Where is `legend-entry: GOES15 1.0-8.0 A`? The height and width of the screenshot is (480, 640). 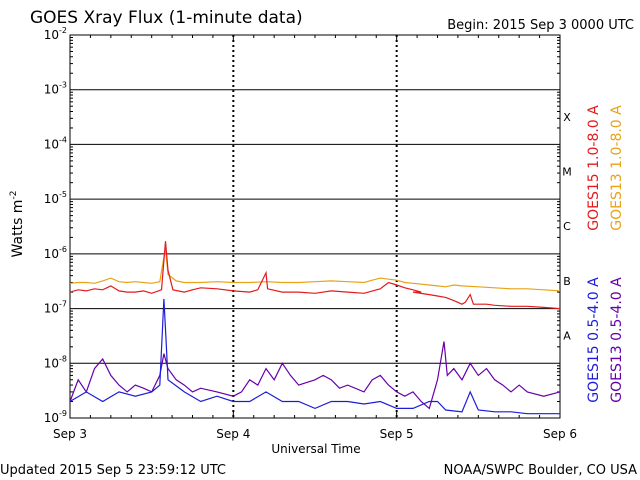 legend-entry: GOES15 1.0-8.0 A is located at coordinates (594, 168).